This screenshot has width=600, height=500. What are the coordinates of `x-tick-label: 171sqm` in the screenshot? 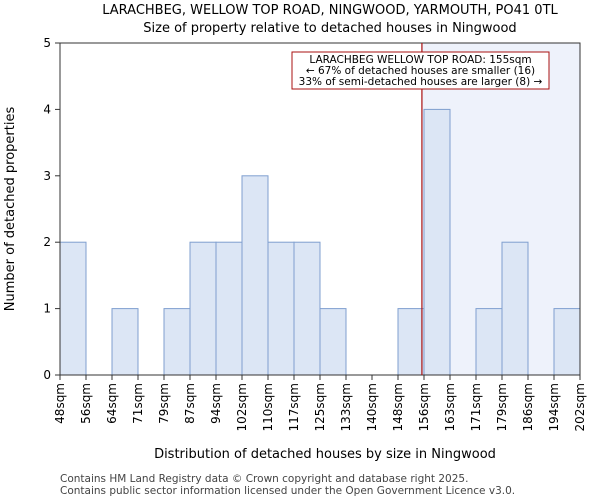 It's located at (476, 407).